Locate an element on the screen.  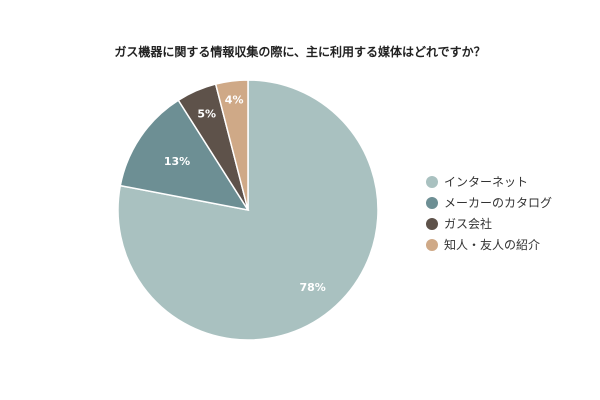
legend-label: インターネット is located at coordinates (486, 182).